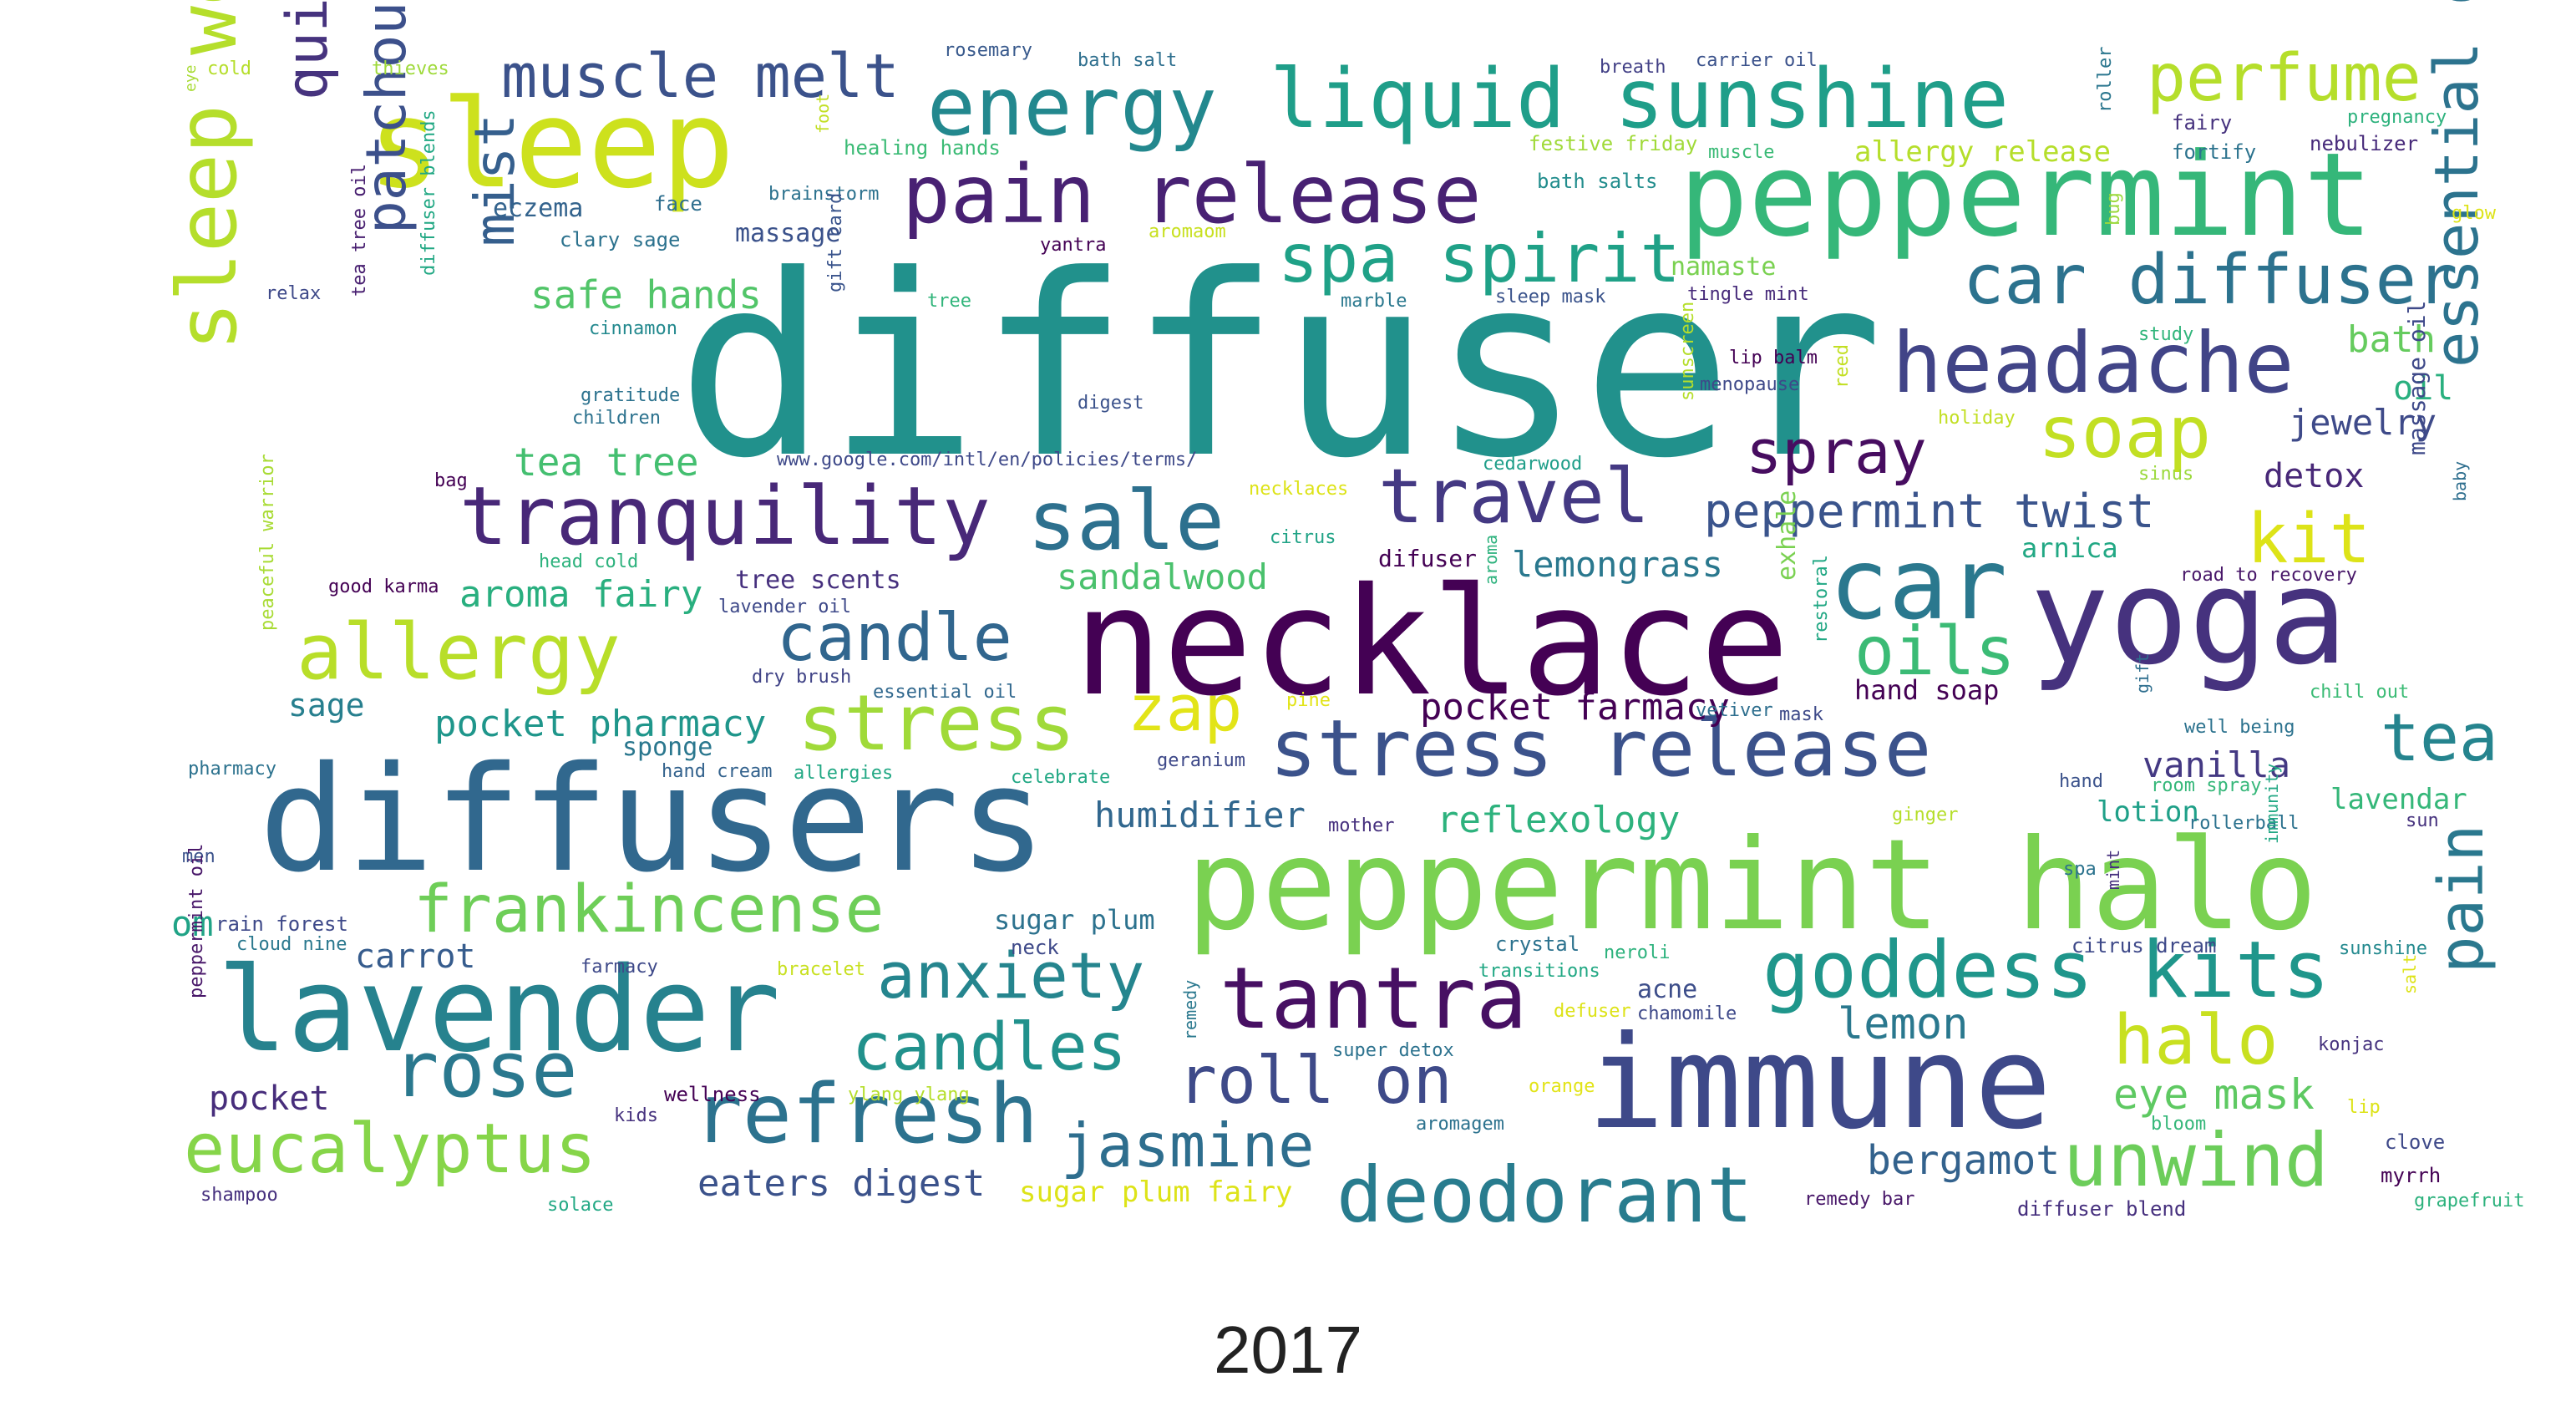 This screenshot has height=1412, width=2576. Describe the element at coordinates (1983, 152) in the screenshot. I see `cloud-word: allergy release` at that location.